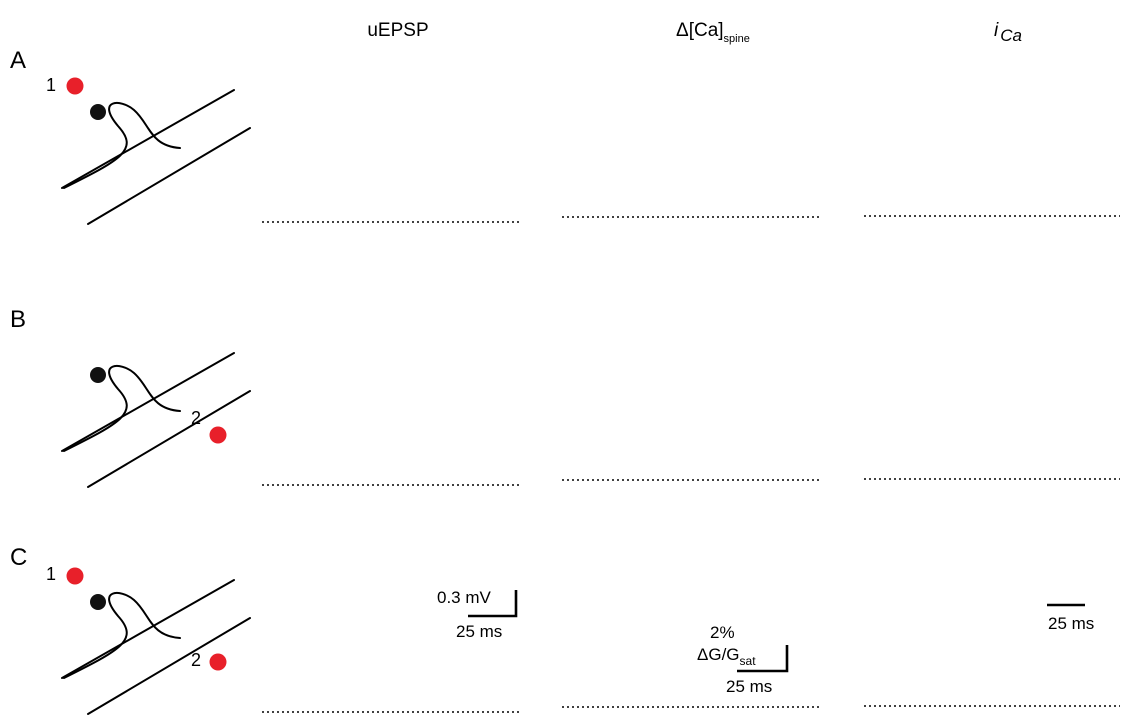 The width and height of the screenshot is (1124, 718). I want to click on header-ica-subscript: Ca, so click(1011, 35).